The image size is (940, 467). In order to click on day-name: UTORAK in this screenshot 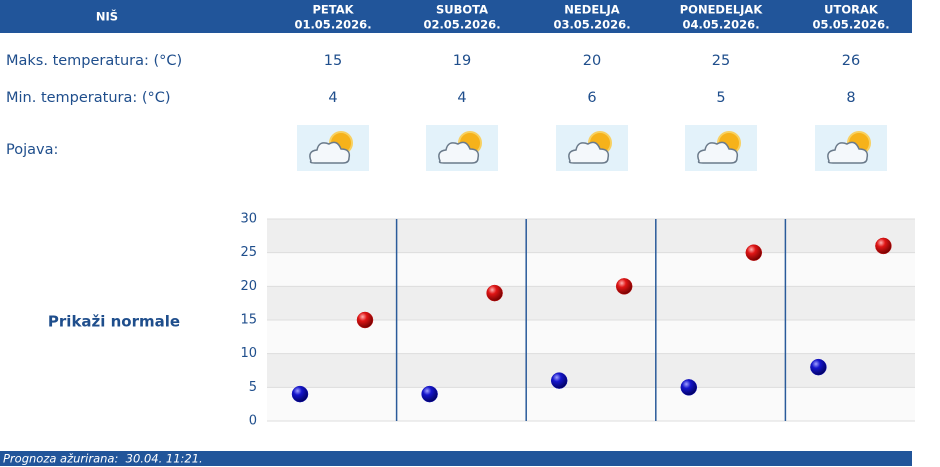, I will do `click(851, 10)`.